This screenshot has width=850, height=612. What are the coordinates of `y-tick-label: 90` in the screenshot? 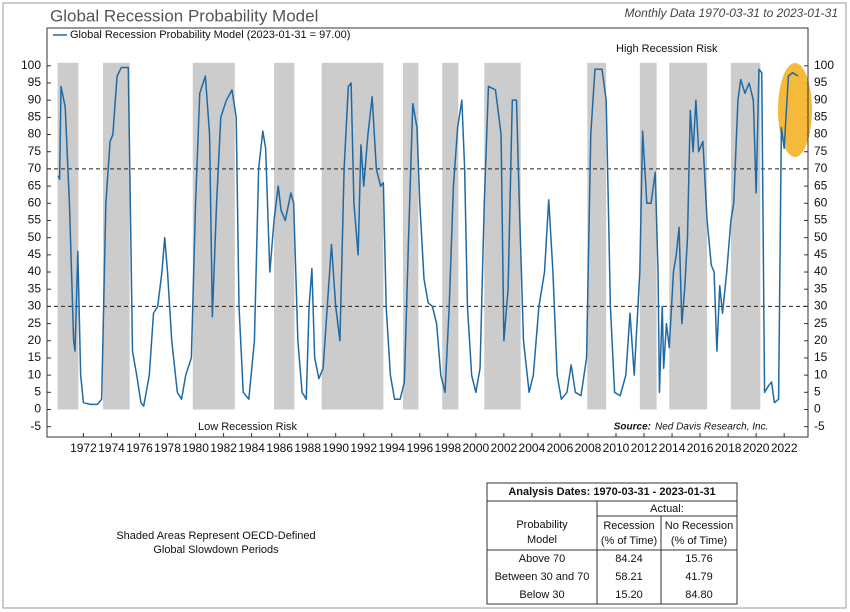 It's located at (35, 99).